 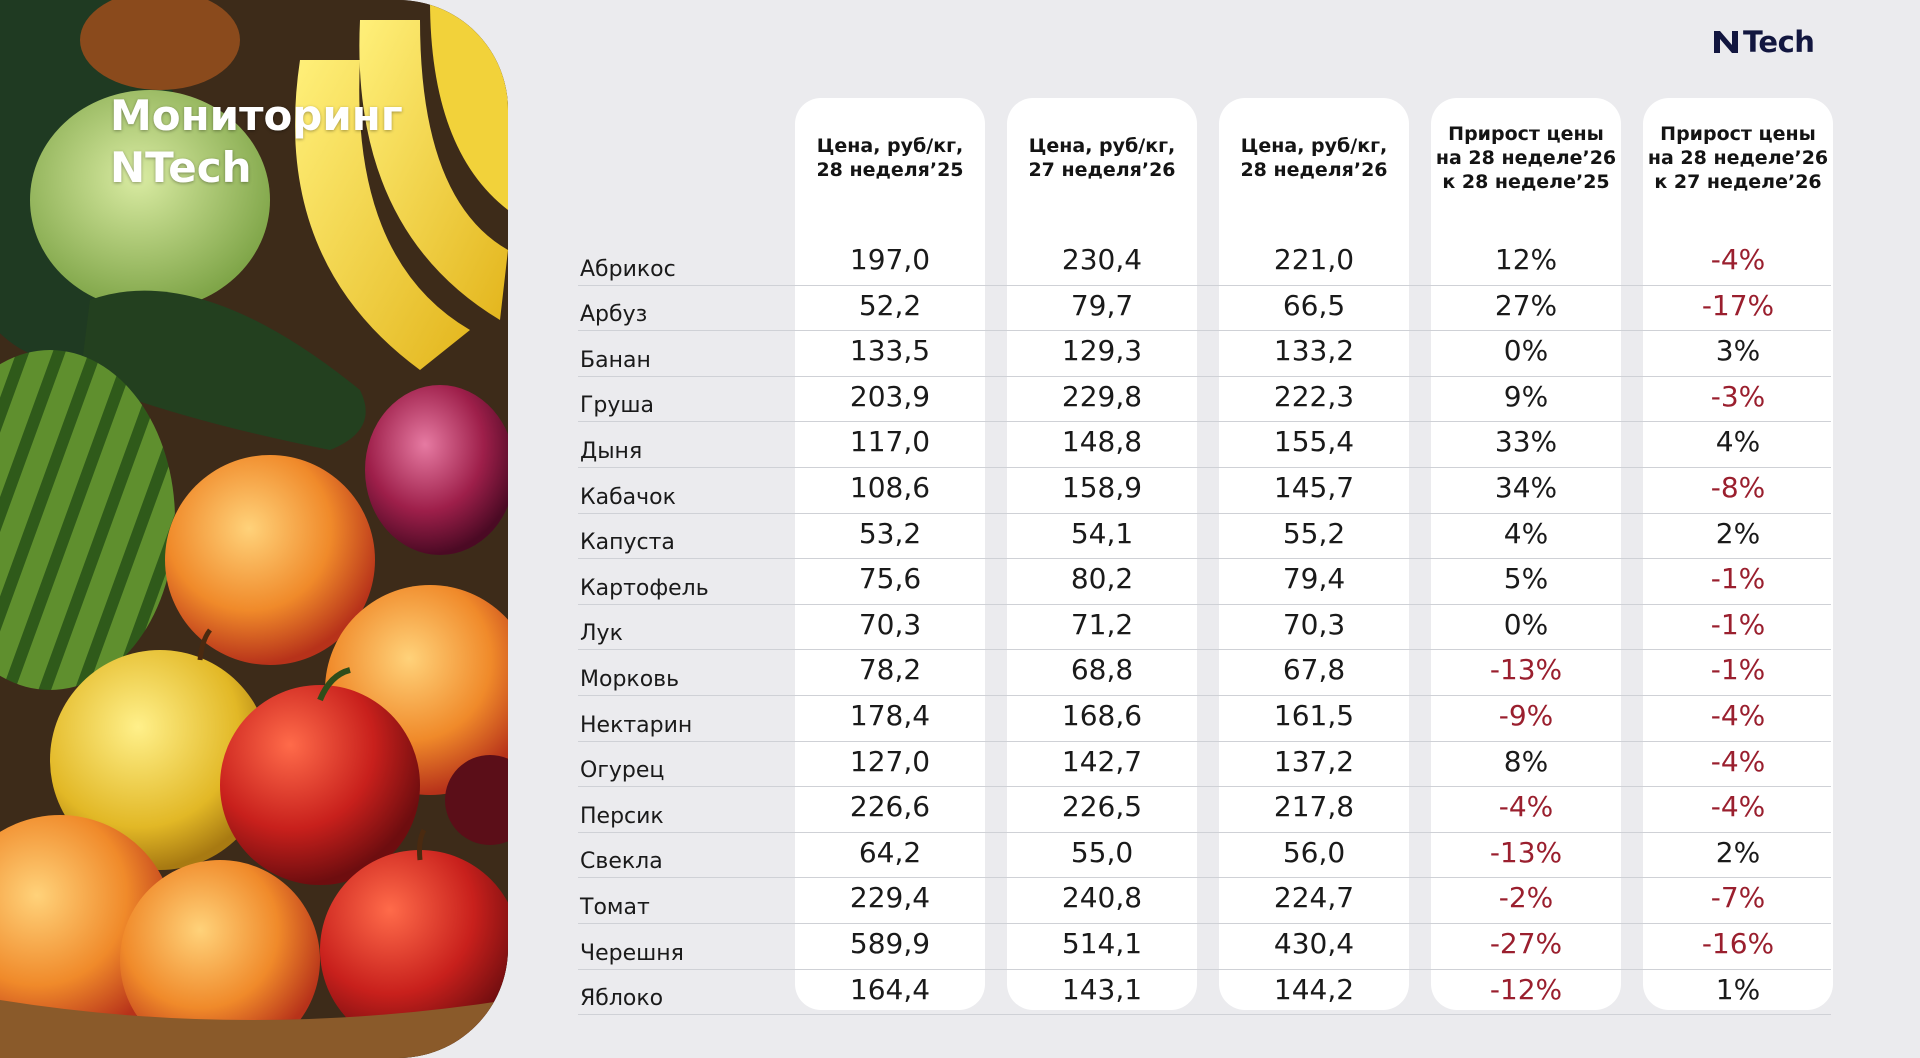 What do you see at coordinates (627, 543) in the screenshot?
I see `product-name: Капуста` at bounding box center [627, 543].